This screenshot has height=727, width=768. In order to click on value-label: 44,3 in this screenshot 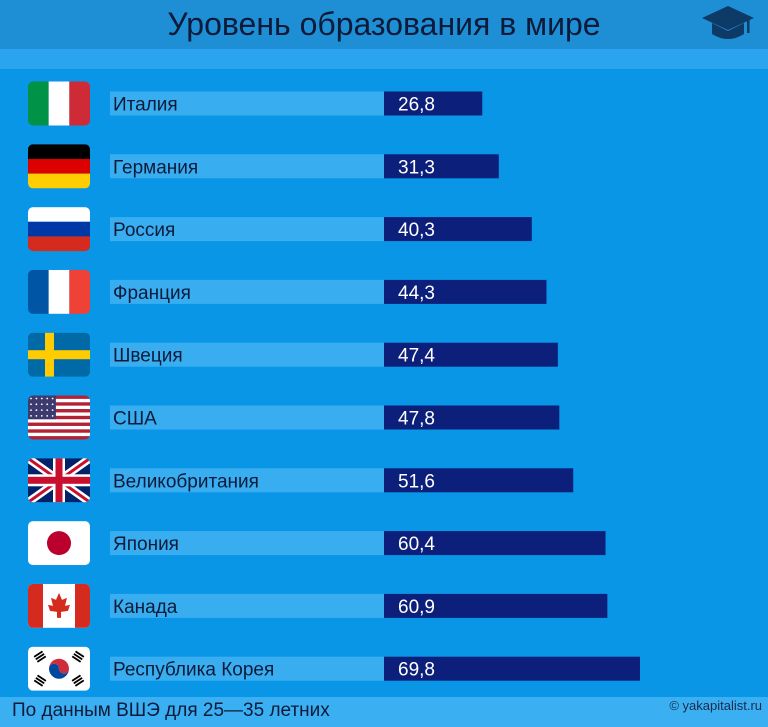, I will do `click(416, 293)`.